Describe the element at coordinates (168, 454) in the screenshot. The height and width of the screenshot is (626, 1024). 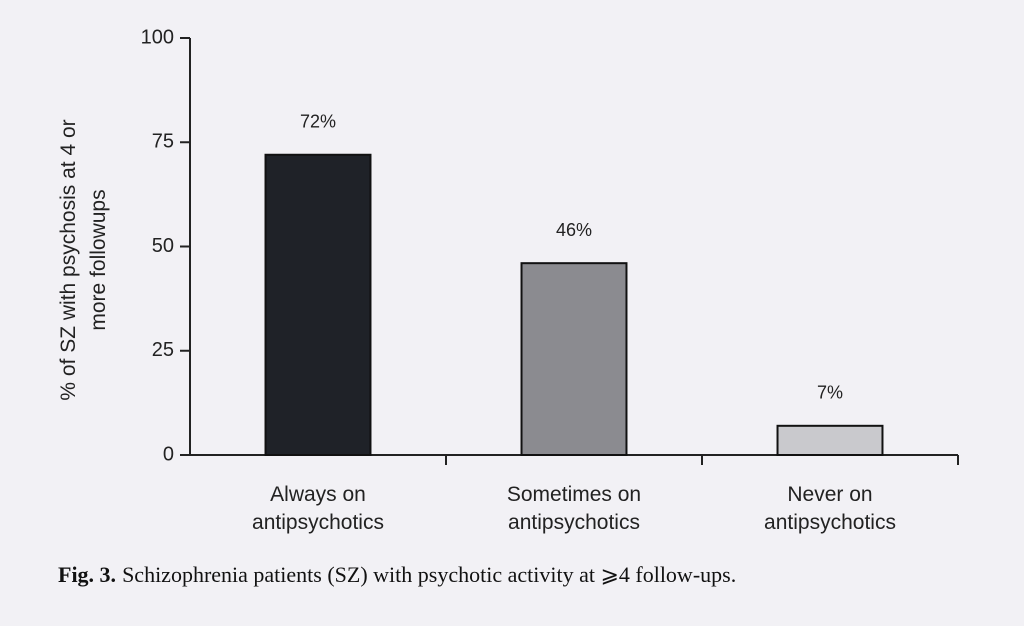
I see `y-tick-label: 0` at that location.